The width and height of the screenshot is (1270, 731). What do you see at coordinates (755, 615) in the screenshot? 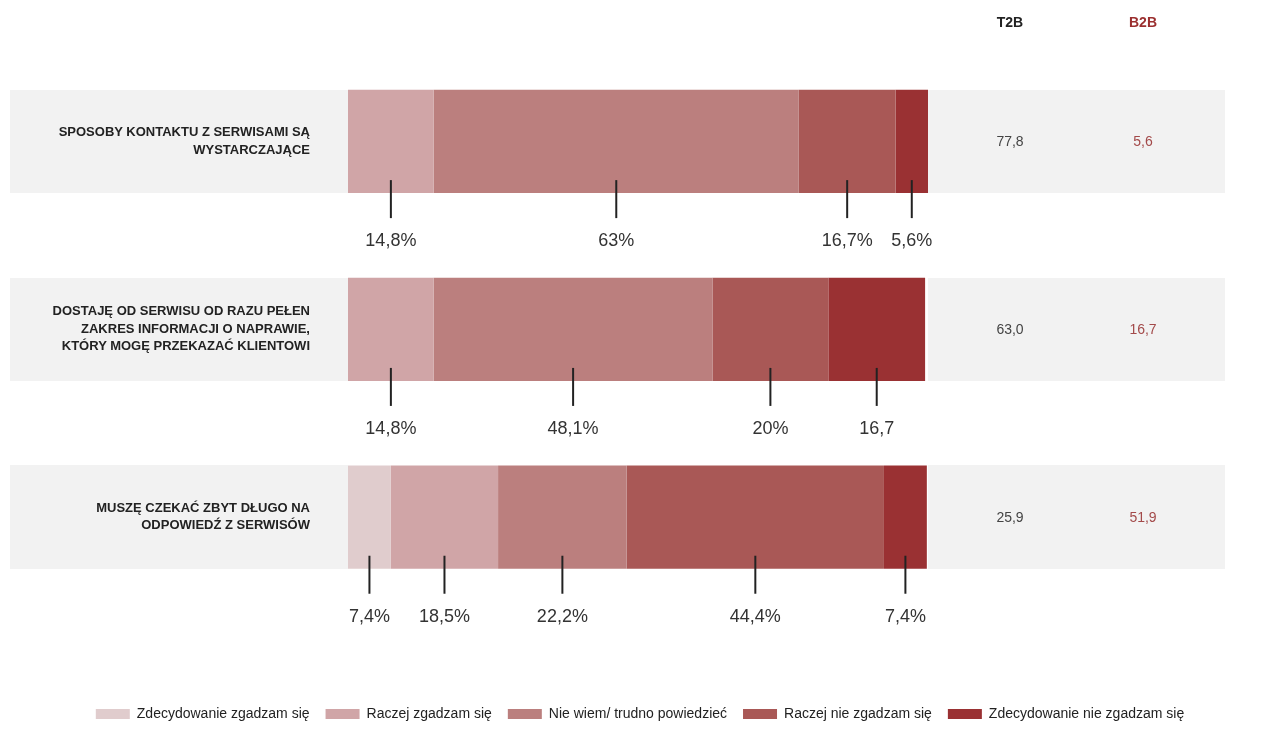
I see `data-label: 44,4%` at bounding box center [755, 615].